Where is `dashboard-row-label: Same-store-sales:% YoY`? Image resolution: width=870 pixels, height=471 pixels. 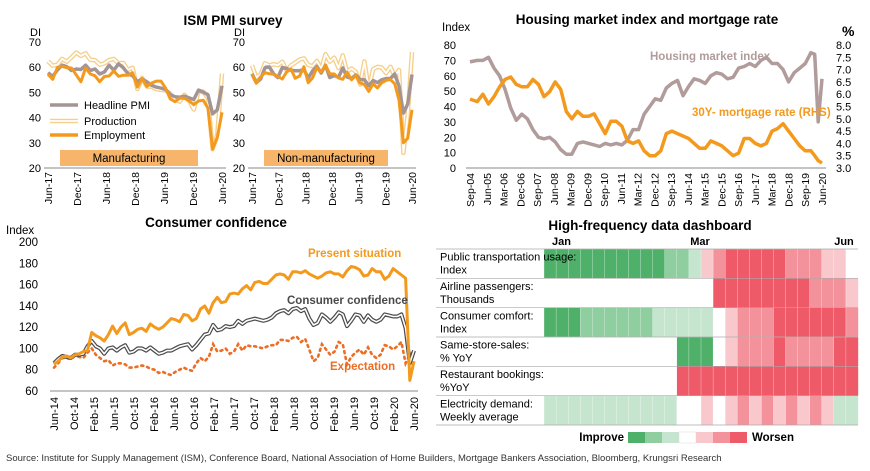
dashboard-row-label: Same-store-sales:% YoY is located at coordinates (484, 352).